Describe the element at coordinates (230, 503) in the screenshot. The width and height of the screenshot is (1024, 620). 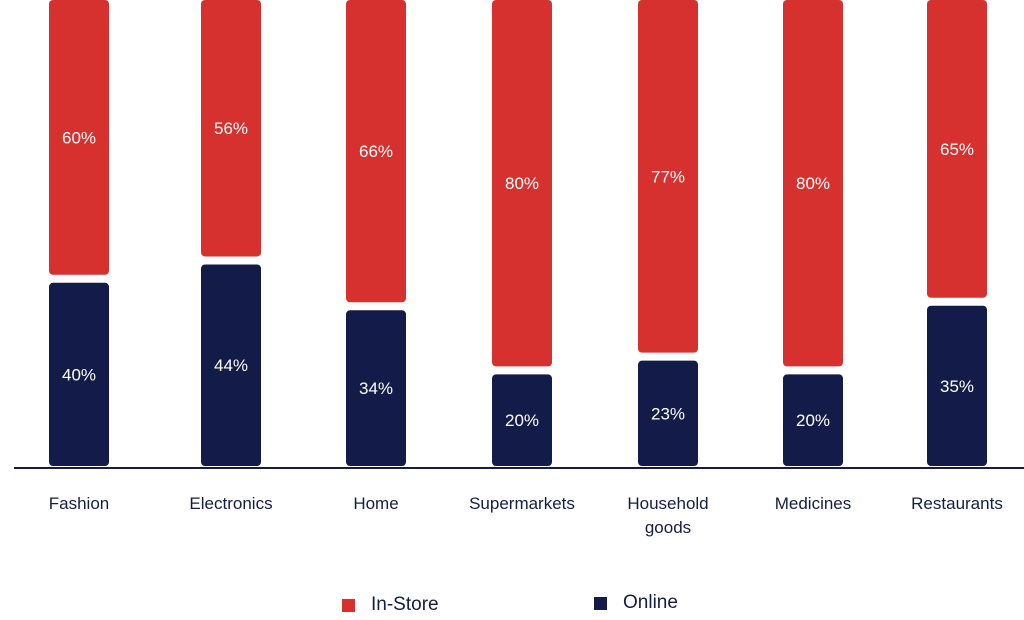
I see `x-tick-label: Electronics` at that location.